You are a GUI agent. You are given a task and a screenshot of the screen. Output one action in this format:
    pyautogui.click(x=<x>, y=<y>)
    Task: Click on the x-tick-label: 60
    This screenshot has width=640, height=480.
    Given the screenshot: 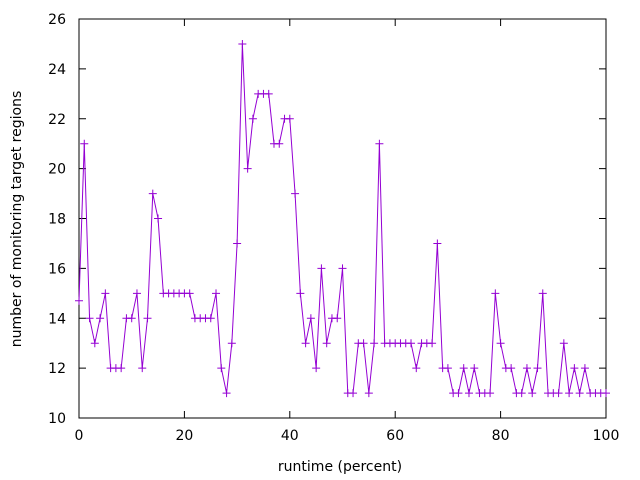 What is the action you would take?
    pyautogui.click(x=395, y=436)
    